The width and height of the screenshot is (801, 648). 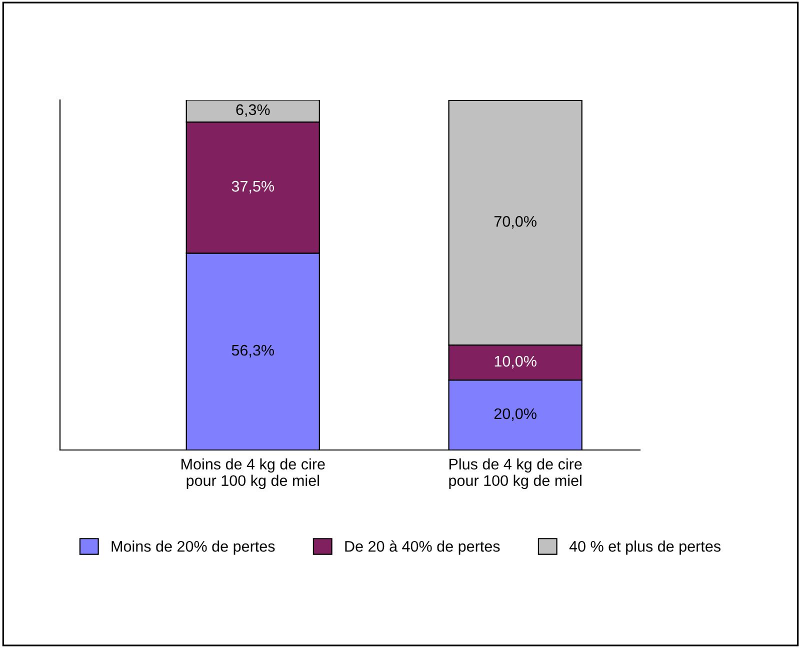 What do you see at coordinates (515, 362) in the screenshot?
I see `data-label: 10,0%` at bounding box center [515, 362].